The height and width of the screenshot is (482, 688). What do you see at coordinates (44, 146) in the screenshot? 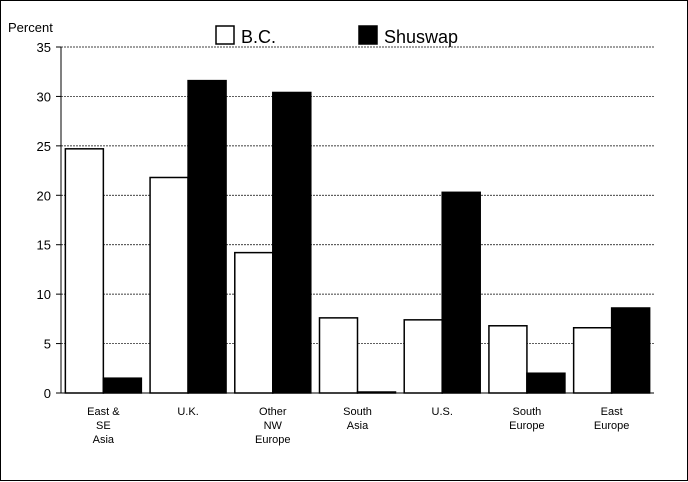
I see `y-tick-label: 25` at bounding box center [44, 146].